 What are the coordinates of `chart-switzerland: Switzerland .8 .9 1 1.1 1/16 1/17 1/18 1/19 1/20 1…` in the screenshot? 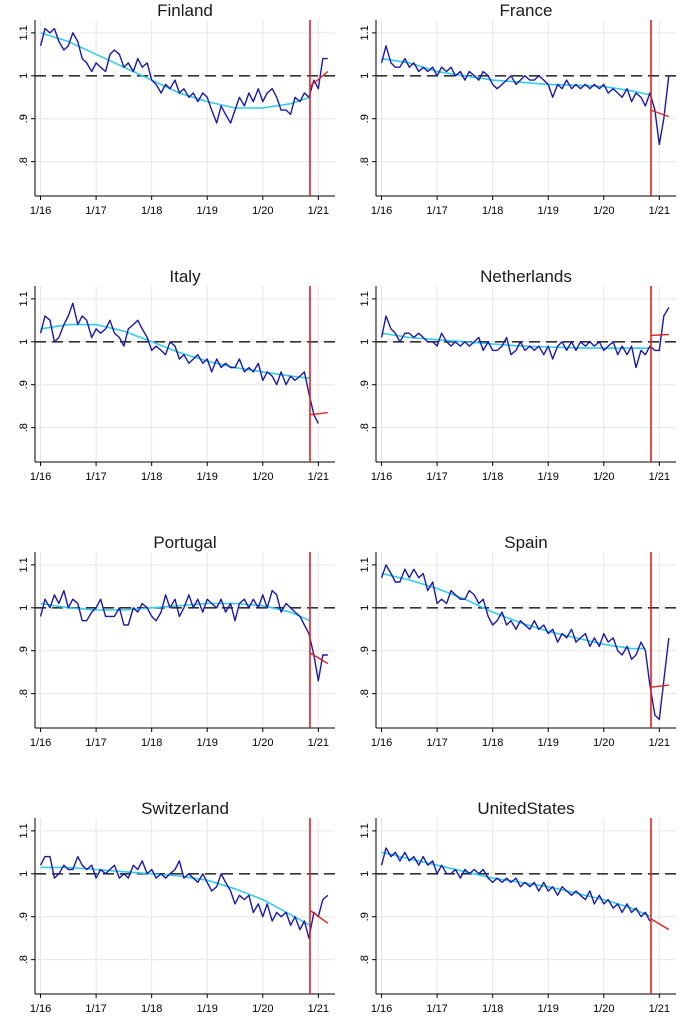 It's located at (176, 907).